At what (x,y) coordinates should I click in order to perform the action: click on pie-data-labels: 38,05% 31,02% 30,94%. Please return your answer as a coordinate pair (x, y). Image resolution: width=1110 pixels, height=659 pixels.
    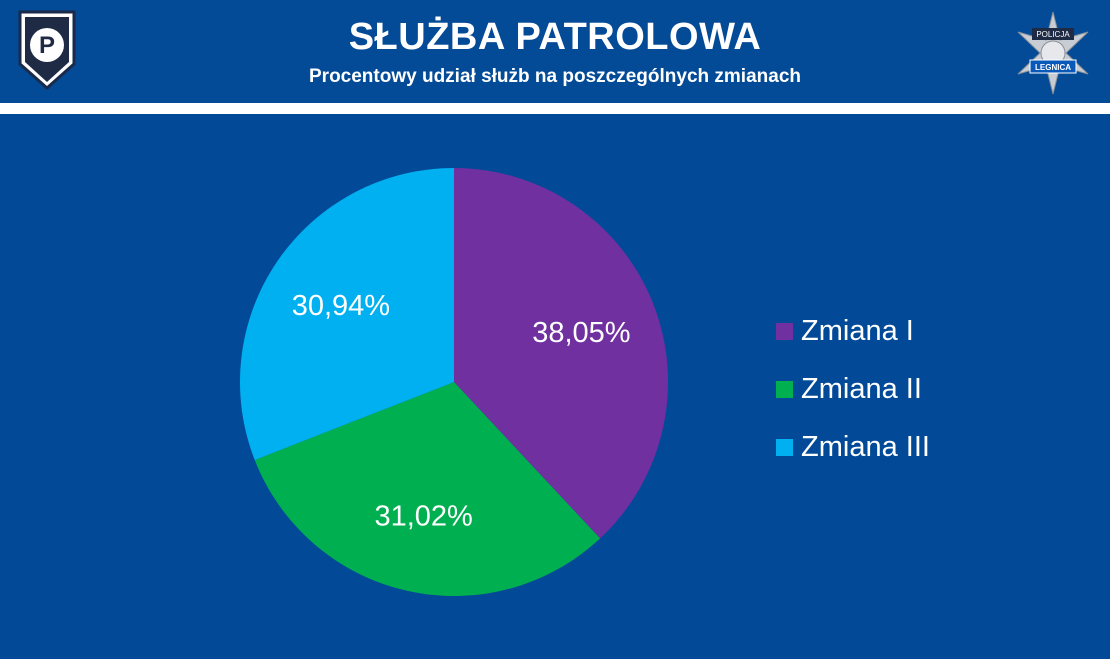
    Looking at the image, I should click on (461, 411).